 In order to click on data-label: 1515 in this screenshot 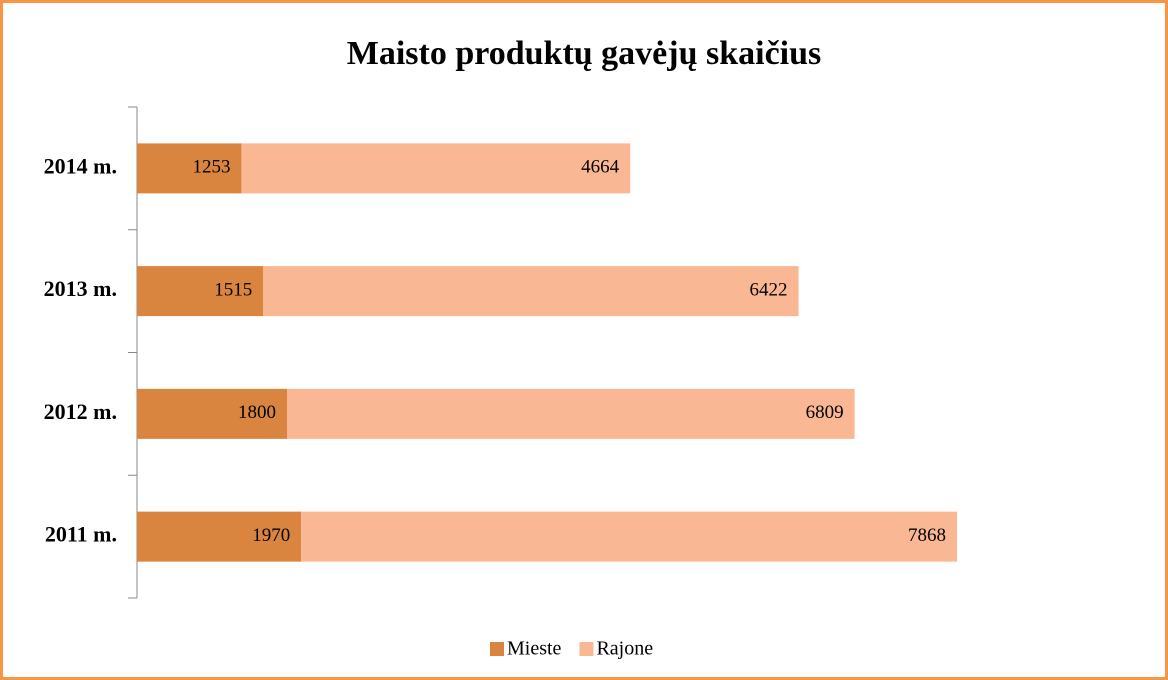, I will do `click(233, 289)`.